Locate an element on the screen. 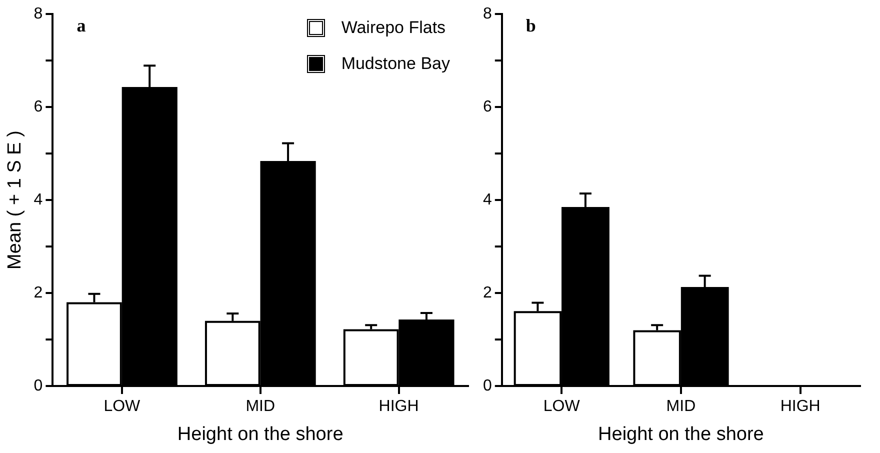 The width and height of the screenshot is (880, 453). chart-title: a is located at coordinates (81, 26).